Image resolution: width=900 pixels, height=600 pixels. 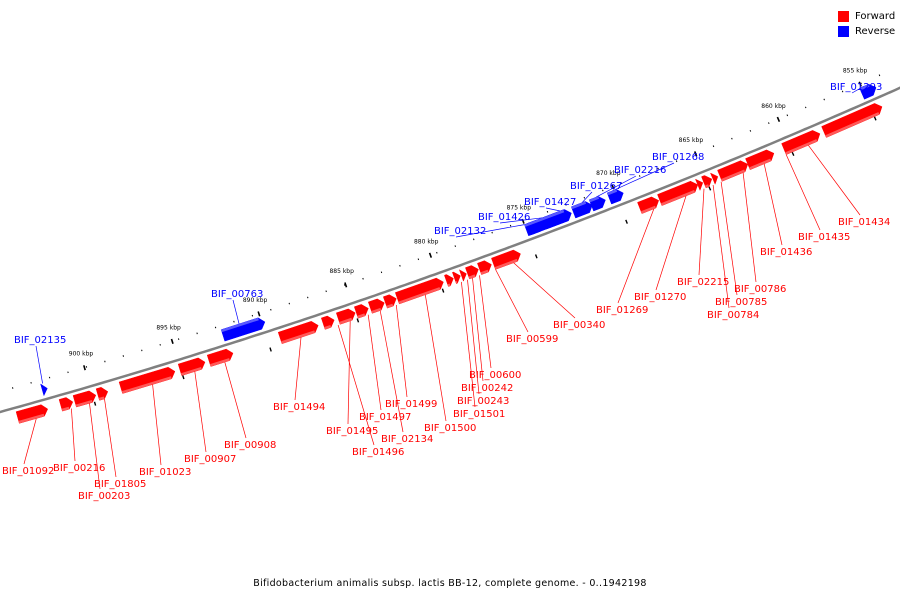 I want to click on tick-label: 890 kbp, so click(x=255, y=300).